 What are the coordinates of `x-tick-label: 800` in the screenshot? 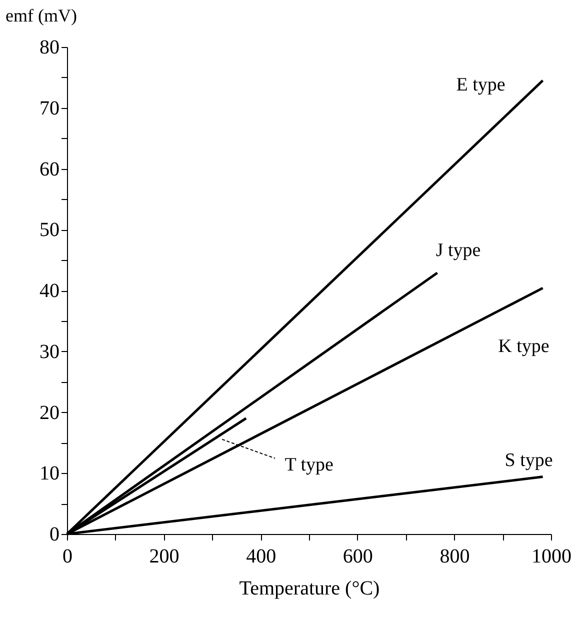 It's located at (455, 557).